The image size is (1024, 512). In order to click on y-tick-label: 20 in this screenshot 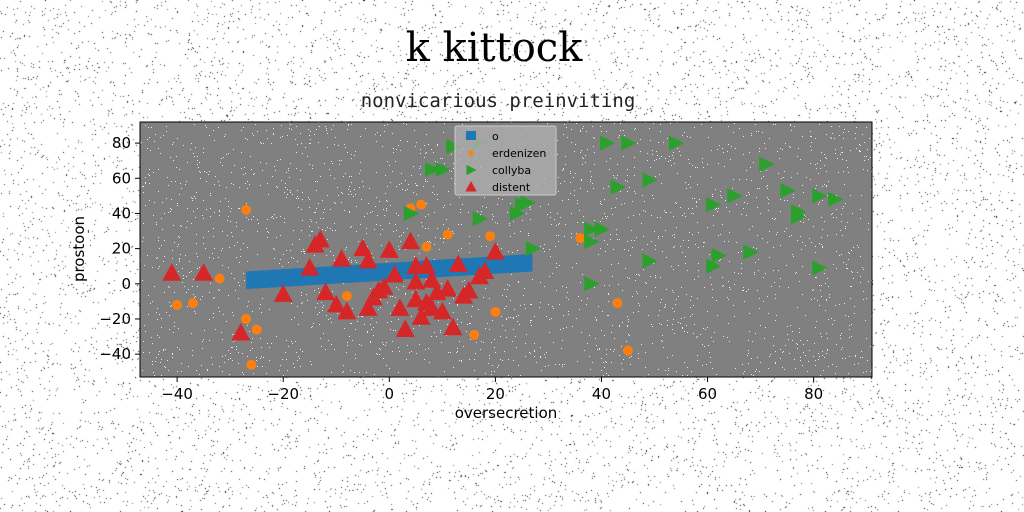, I will do `click(121, 249)`.